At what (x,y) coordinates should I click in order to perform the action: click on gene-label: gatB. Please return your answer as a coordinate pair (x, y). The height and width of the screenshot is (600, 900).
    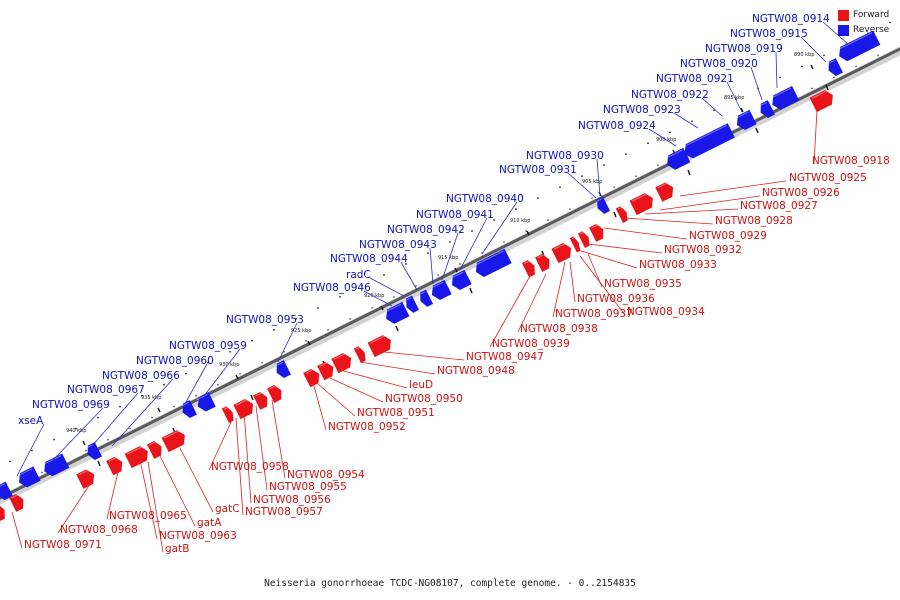
    Looking at the image, I should click on (177, 549).